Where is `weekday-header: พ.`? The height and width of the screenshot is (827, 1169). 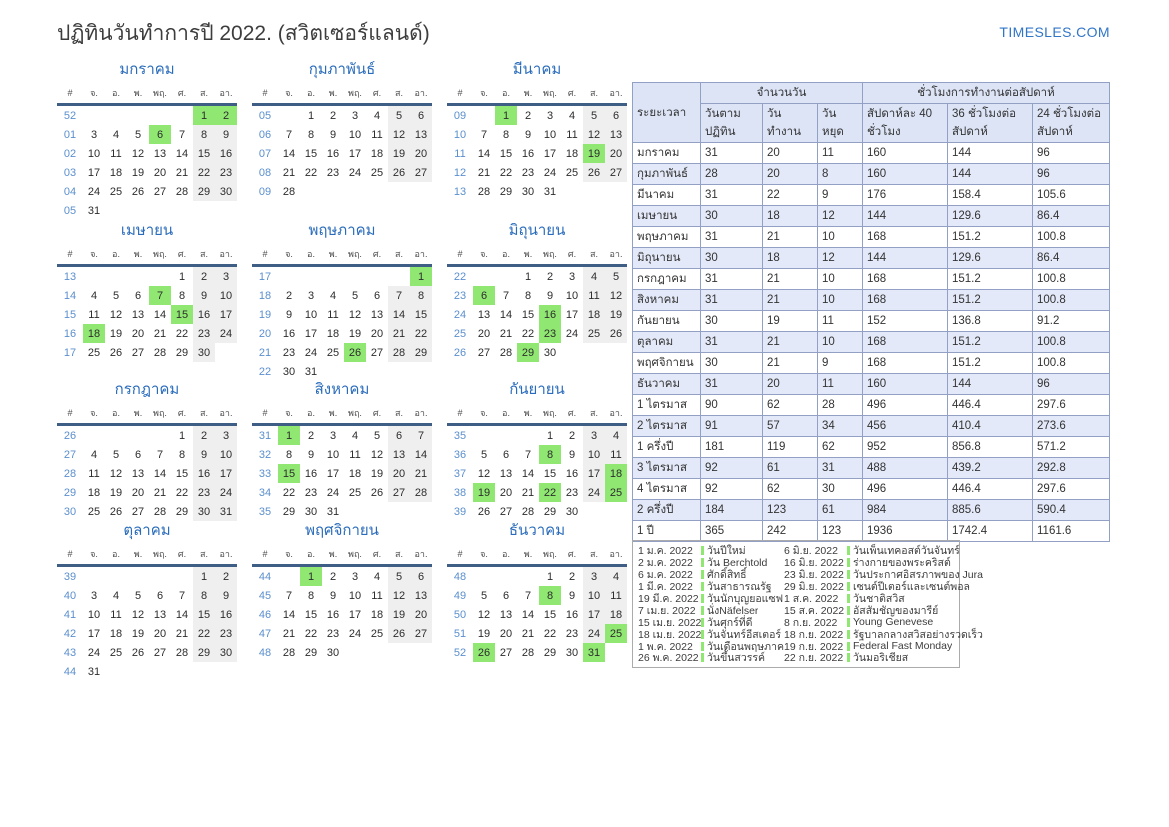 weekday-header: พ. is located at coordinates (138, 92).